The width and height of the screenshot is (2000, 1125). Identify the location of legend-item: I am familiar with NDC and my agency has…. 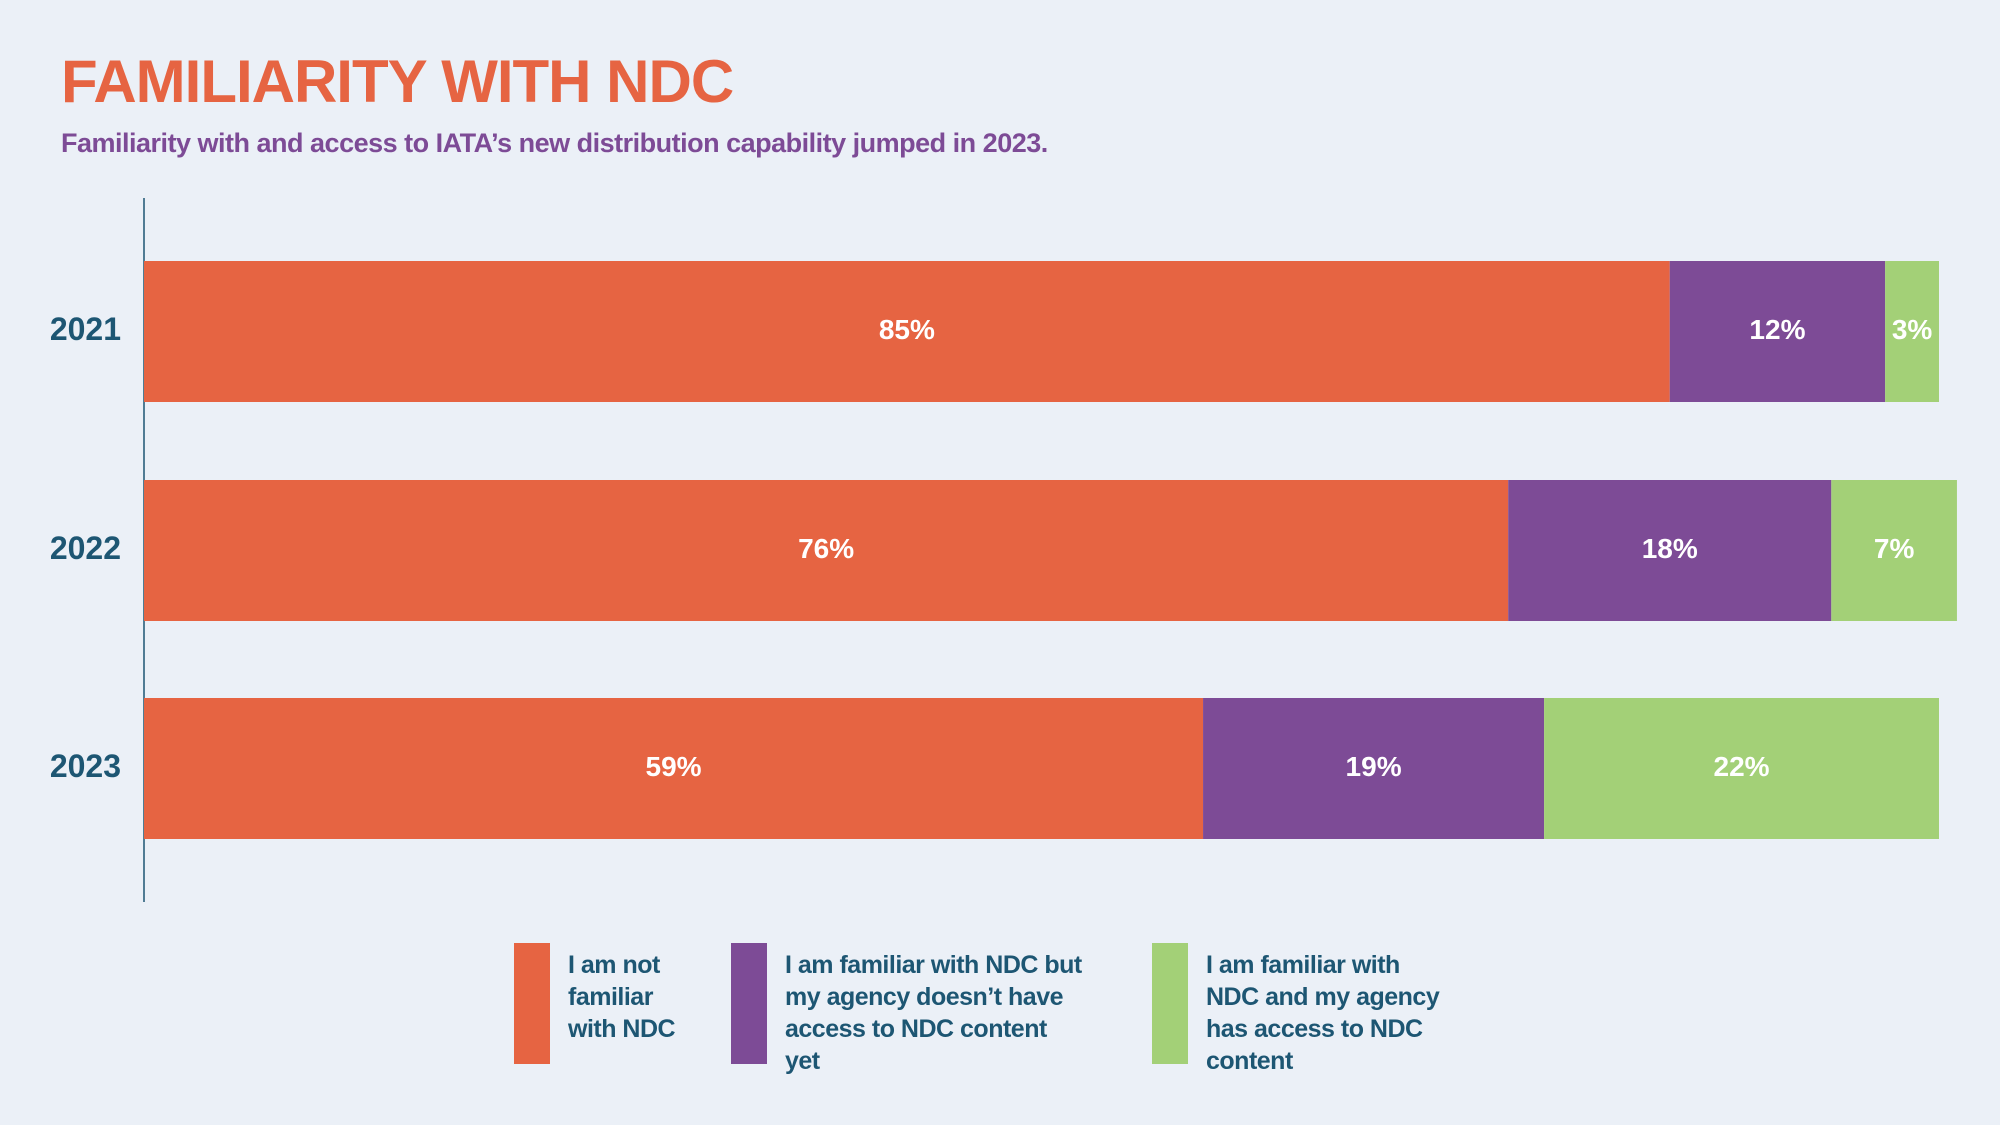
(1296, 1010).